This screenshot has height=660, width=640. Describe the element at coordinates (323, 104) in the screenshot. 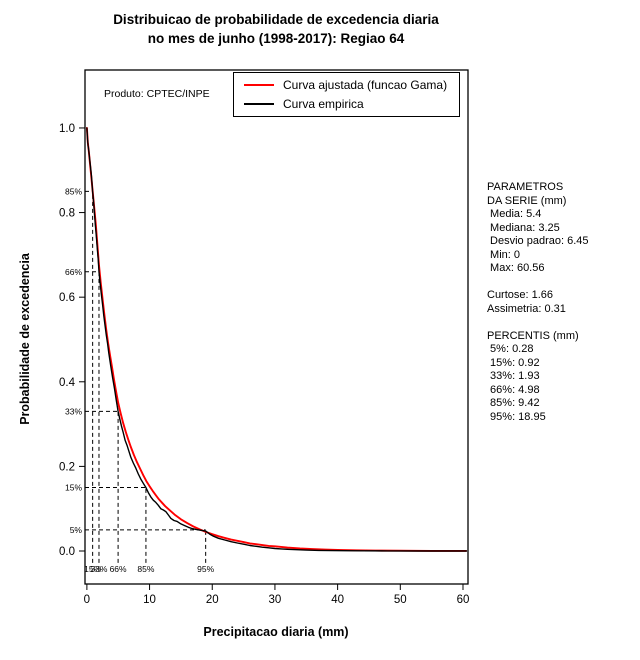

I see `legend-label-empirical: Curva empirica` at that location.